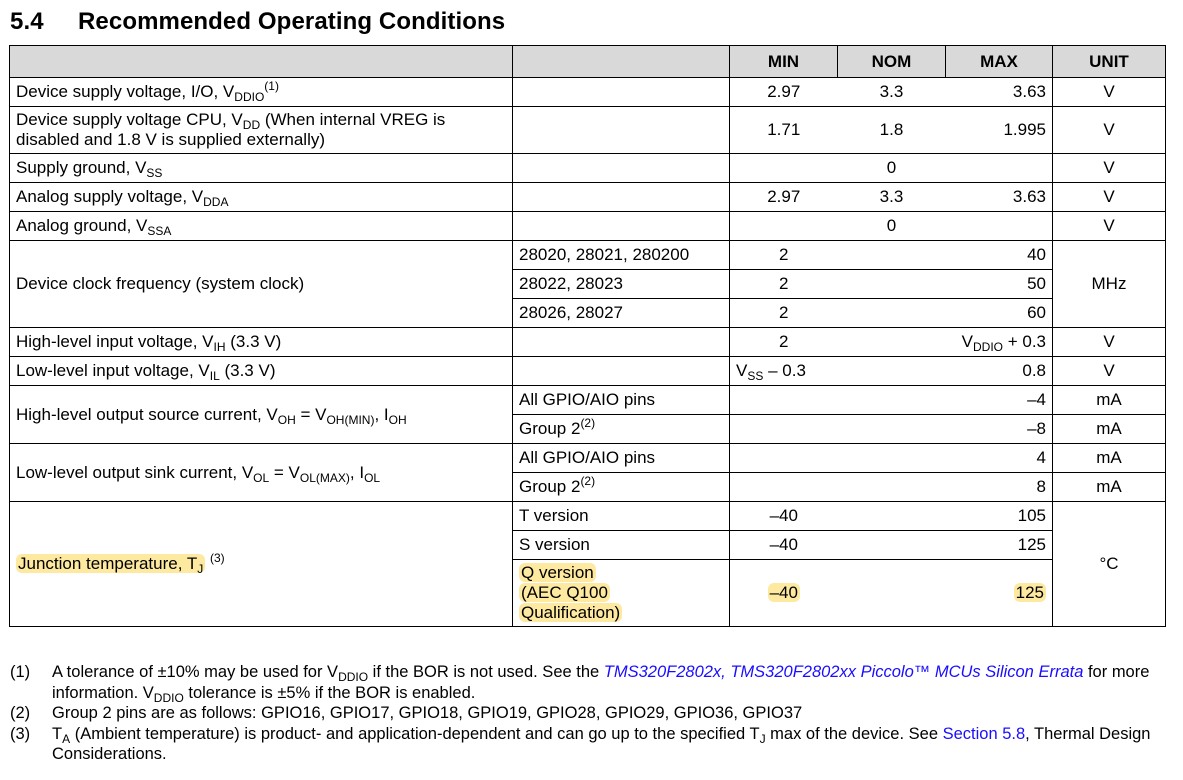 This screenshot has height=780, width=1183. I want to click on header-min: MIN, so click(783, 61).